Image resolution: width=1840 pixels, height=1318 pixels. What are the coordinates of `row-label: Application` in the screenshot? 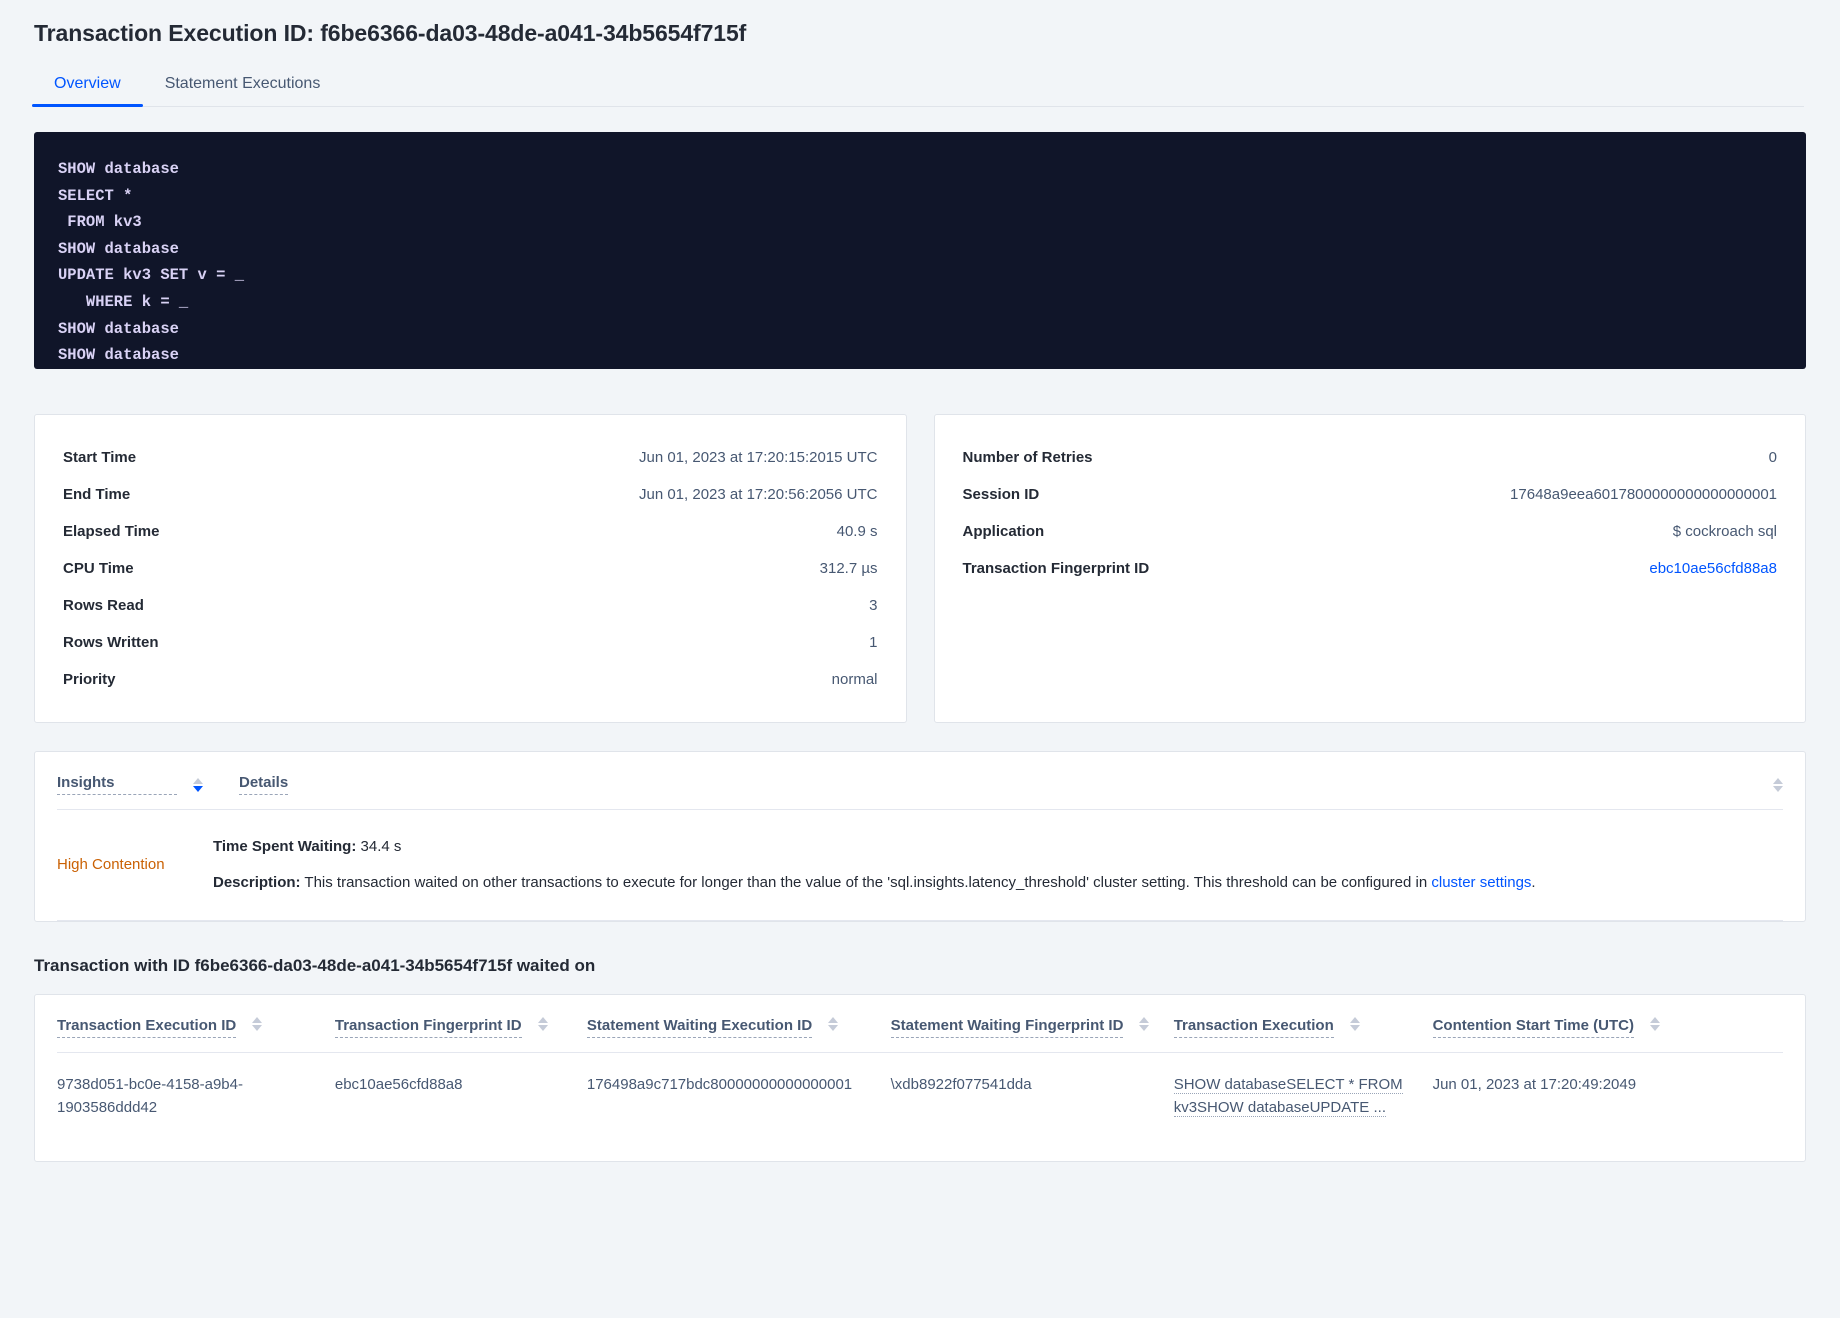 It's located at (1003, 531).